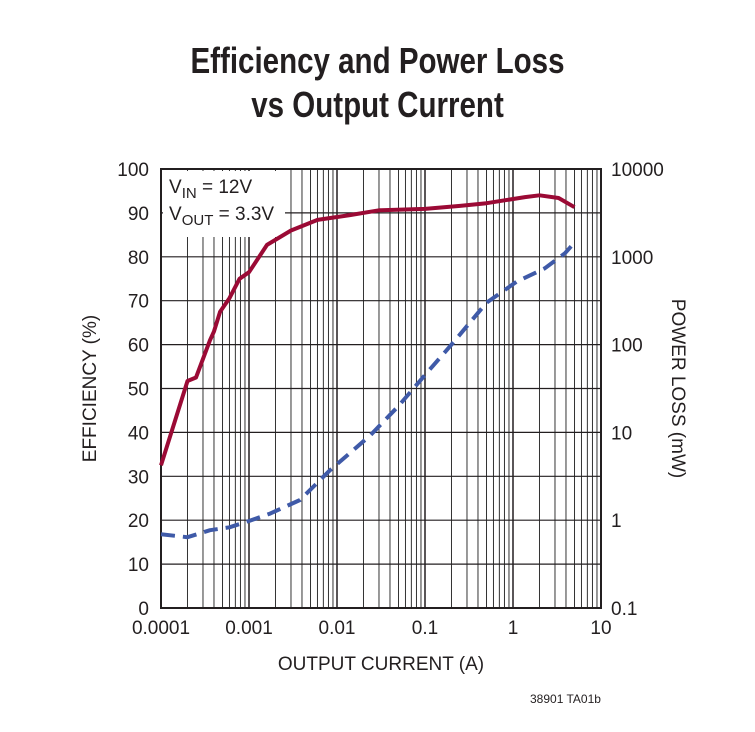 Image resolution: width=755 pixels, height=732 pixels. I want to click on x-axis-label: OUTPUT CURRENT (A), so click(381, 664).